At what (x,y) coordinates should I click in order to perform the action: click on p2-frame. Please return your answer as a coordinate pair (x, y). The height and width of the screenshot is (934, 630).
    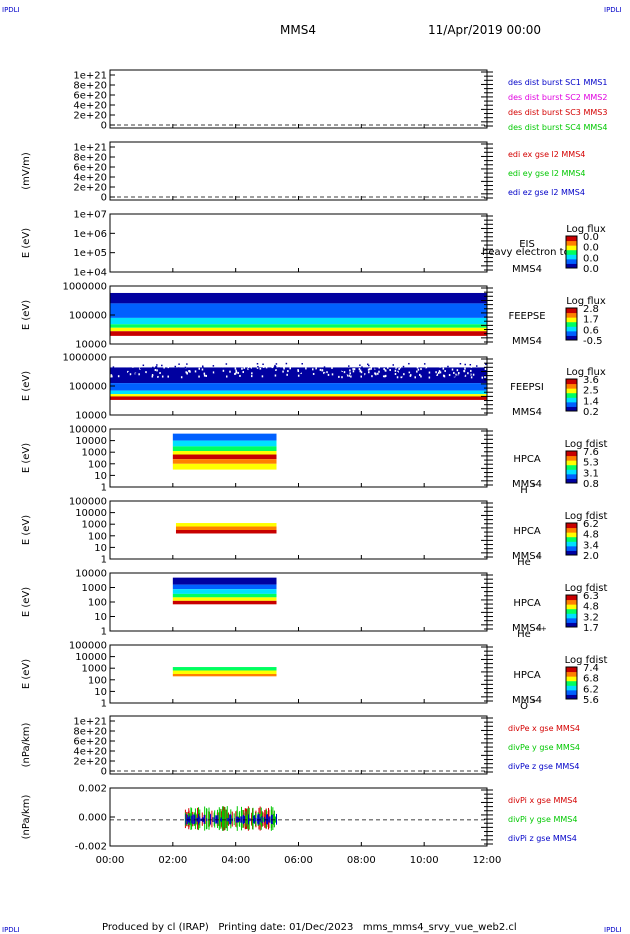
    Looking at the image, I should click on (298, 171).